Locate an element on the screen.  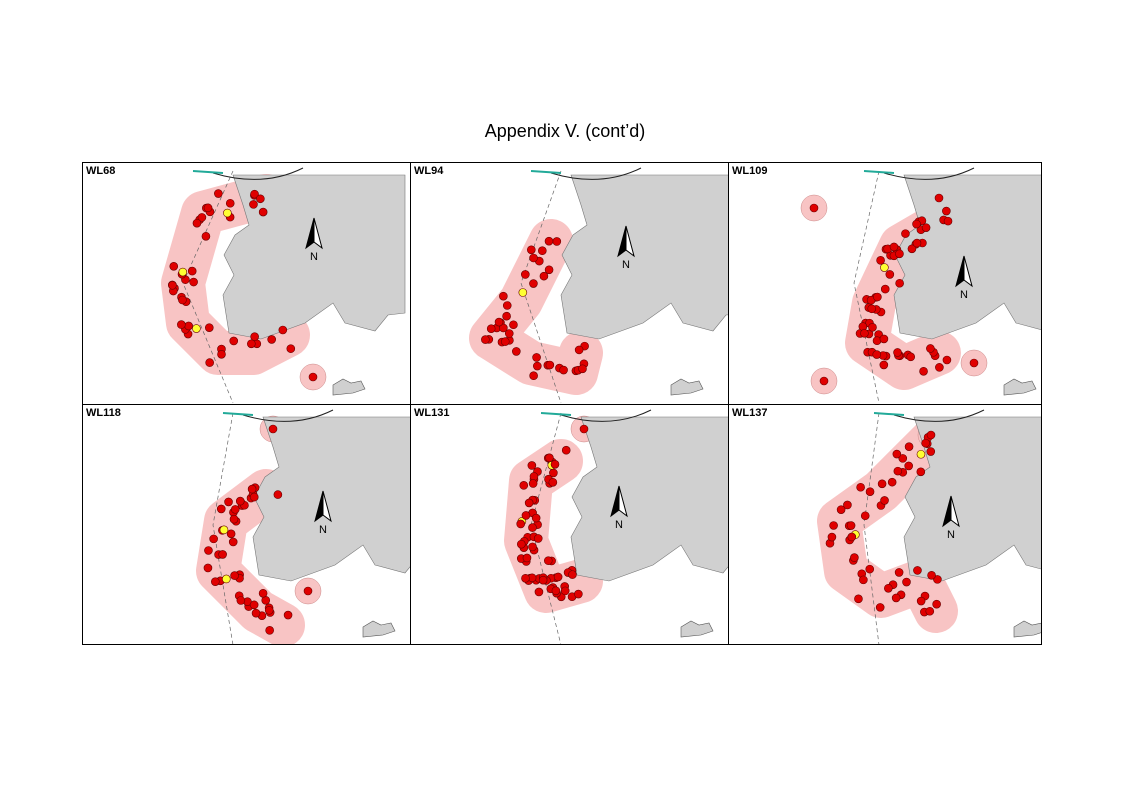
map-panel: N WL109 is located at coordinates (885, 283).